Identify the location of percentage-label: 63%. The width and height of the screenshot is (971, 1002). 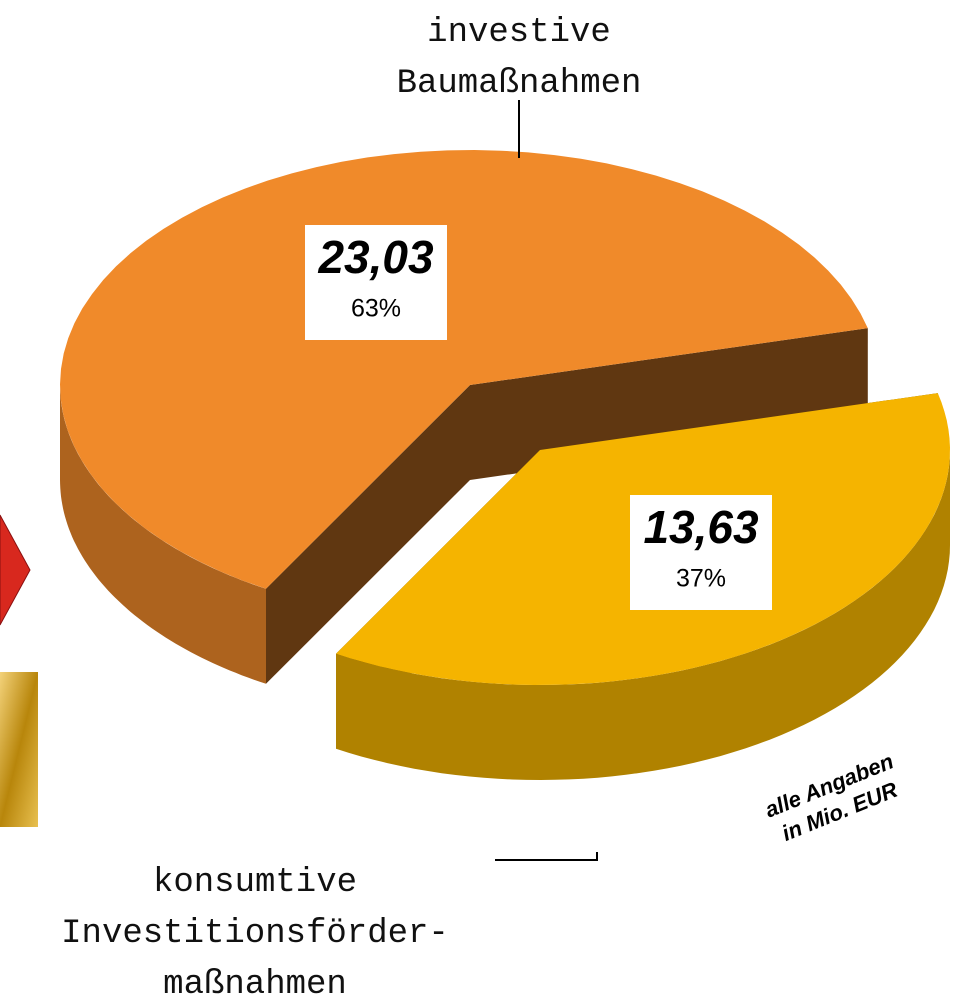
(376, 309).